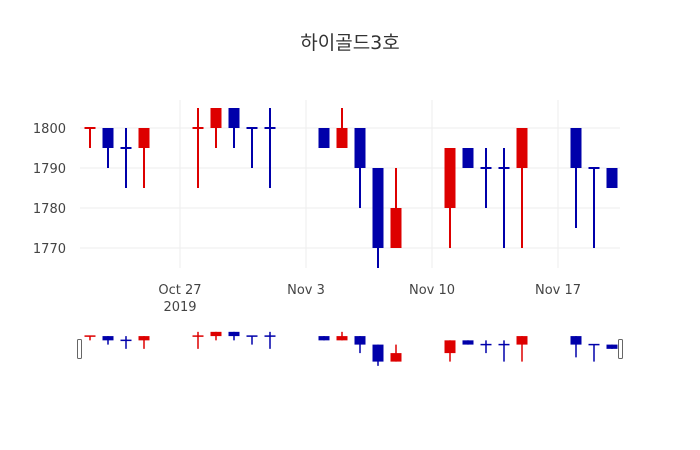 This screenshot has width=700, height=450. I want to click on x-tick-year: 2019, so click(179, 307).